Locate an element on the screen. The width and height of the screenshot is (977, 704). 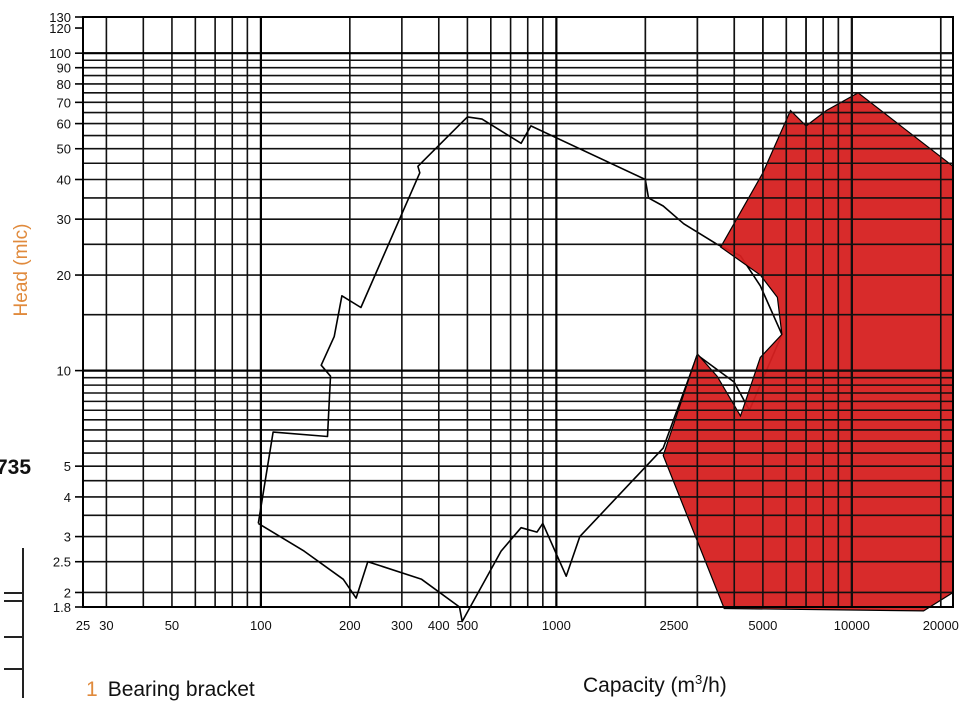
y-tick-label: 20 is located at coordinates (64, 275).